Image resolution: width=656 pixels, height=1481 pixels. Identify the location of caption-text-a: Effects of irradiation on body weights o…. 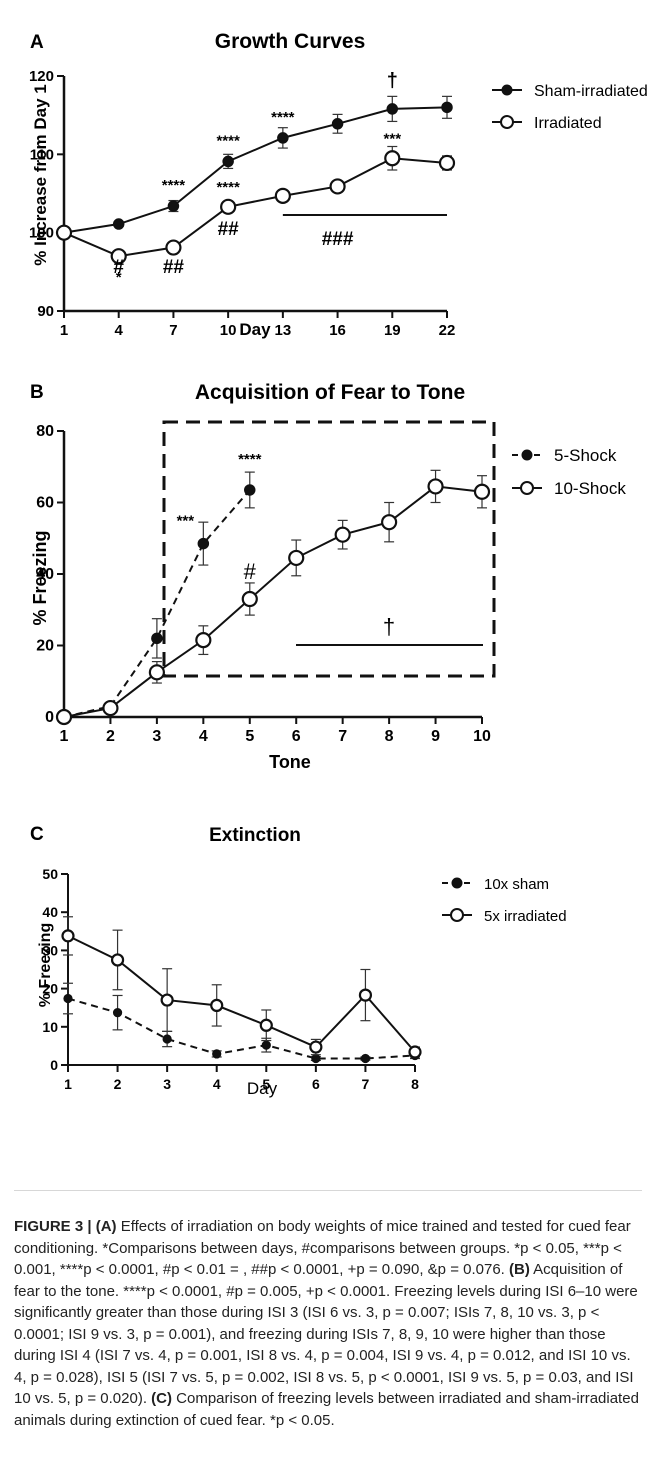
(322, 1248).